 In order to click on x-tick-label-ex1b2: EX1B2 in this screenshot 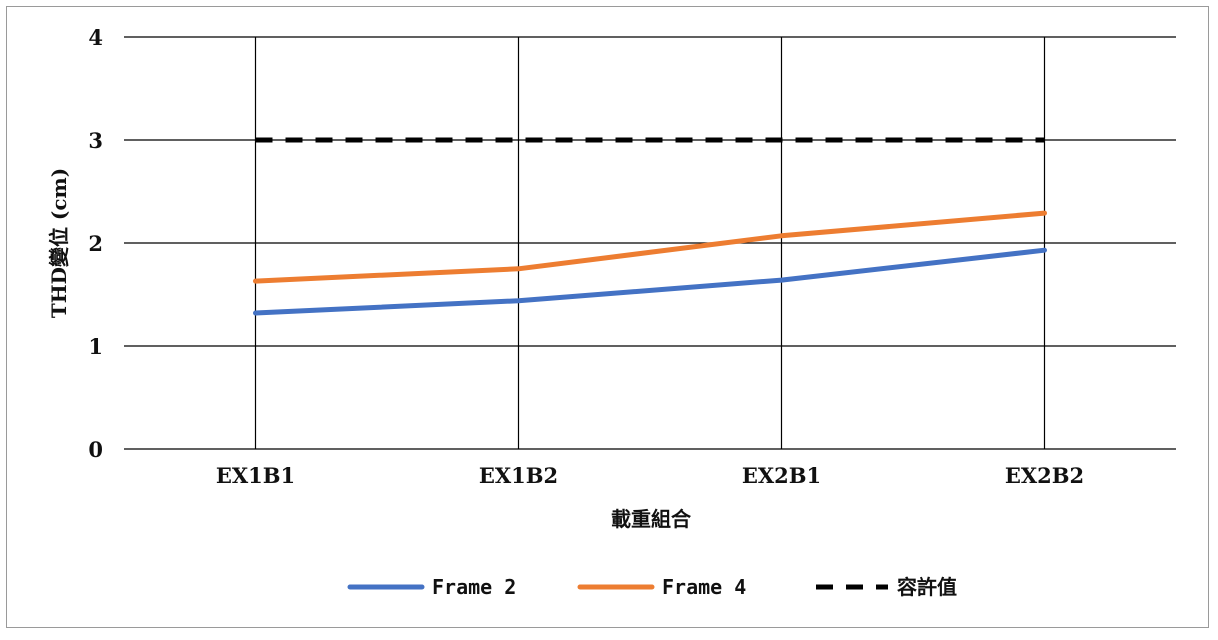, I will do `click(518, 475)`.